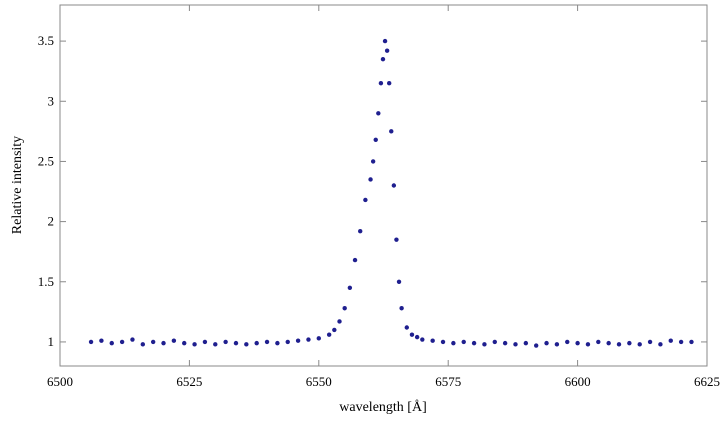  What do you see at coordinates (51, 221) in the screenshot?
I see `y-tick-label: 2` at bounding box center [51, 221].